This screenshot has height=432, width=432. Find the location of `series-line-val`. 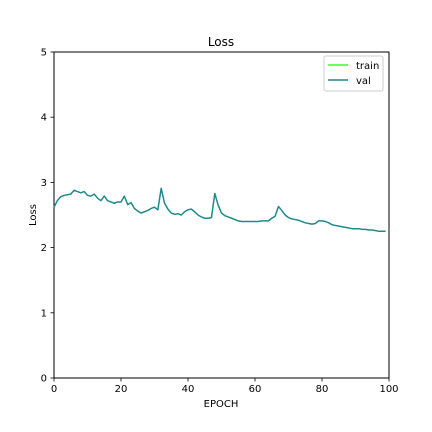

series-line-val is located at coordinates (219, 210).